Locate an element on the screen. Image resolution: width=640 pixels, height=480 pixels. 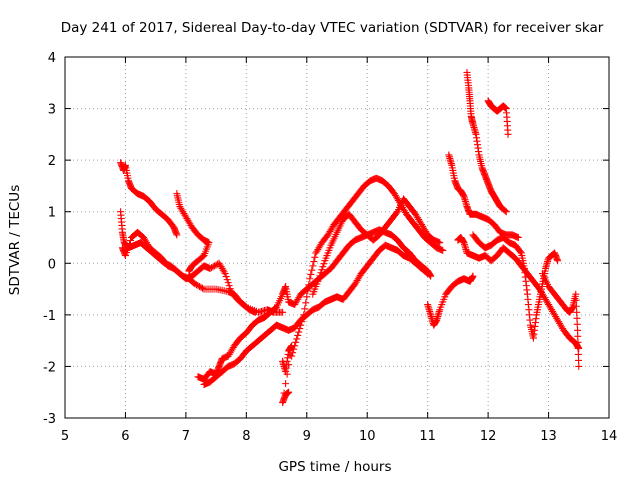
x-axis-label: GPS time / hours is located at coordinates (334, 467).